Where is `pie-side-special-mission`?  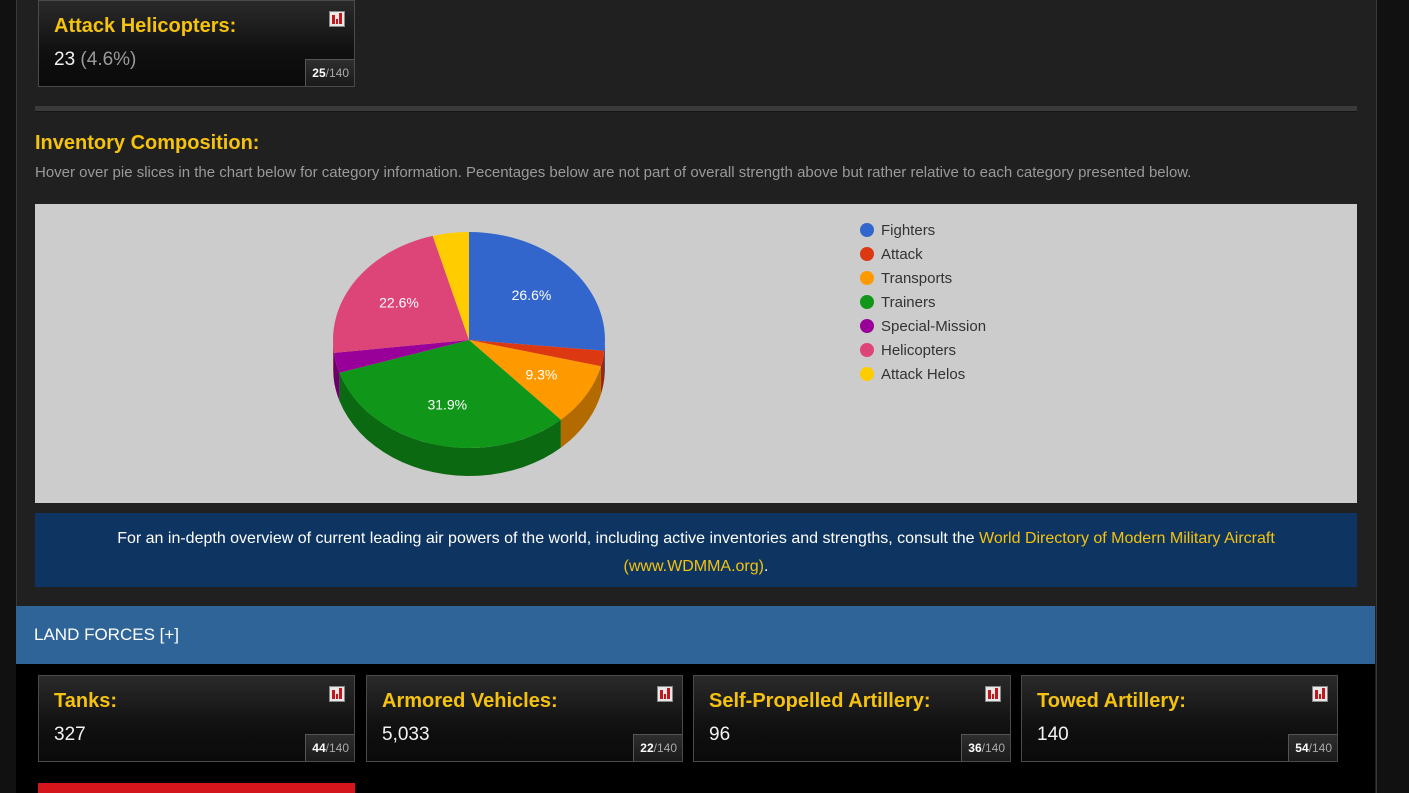 pie-side-special-mission is located at coordinates (337, 376).